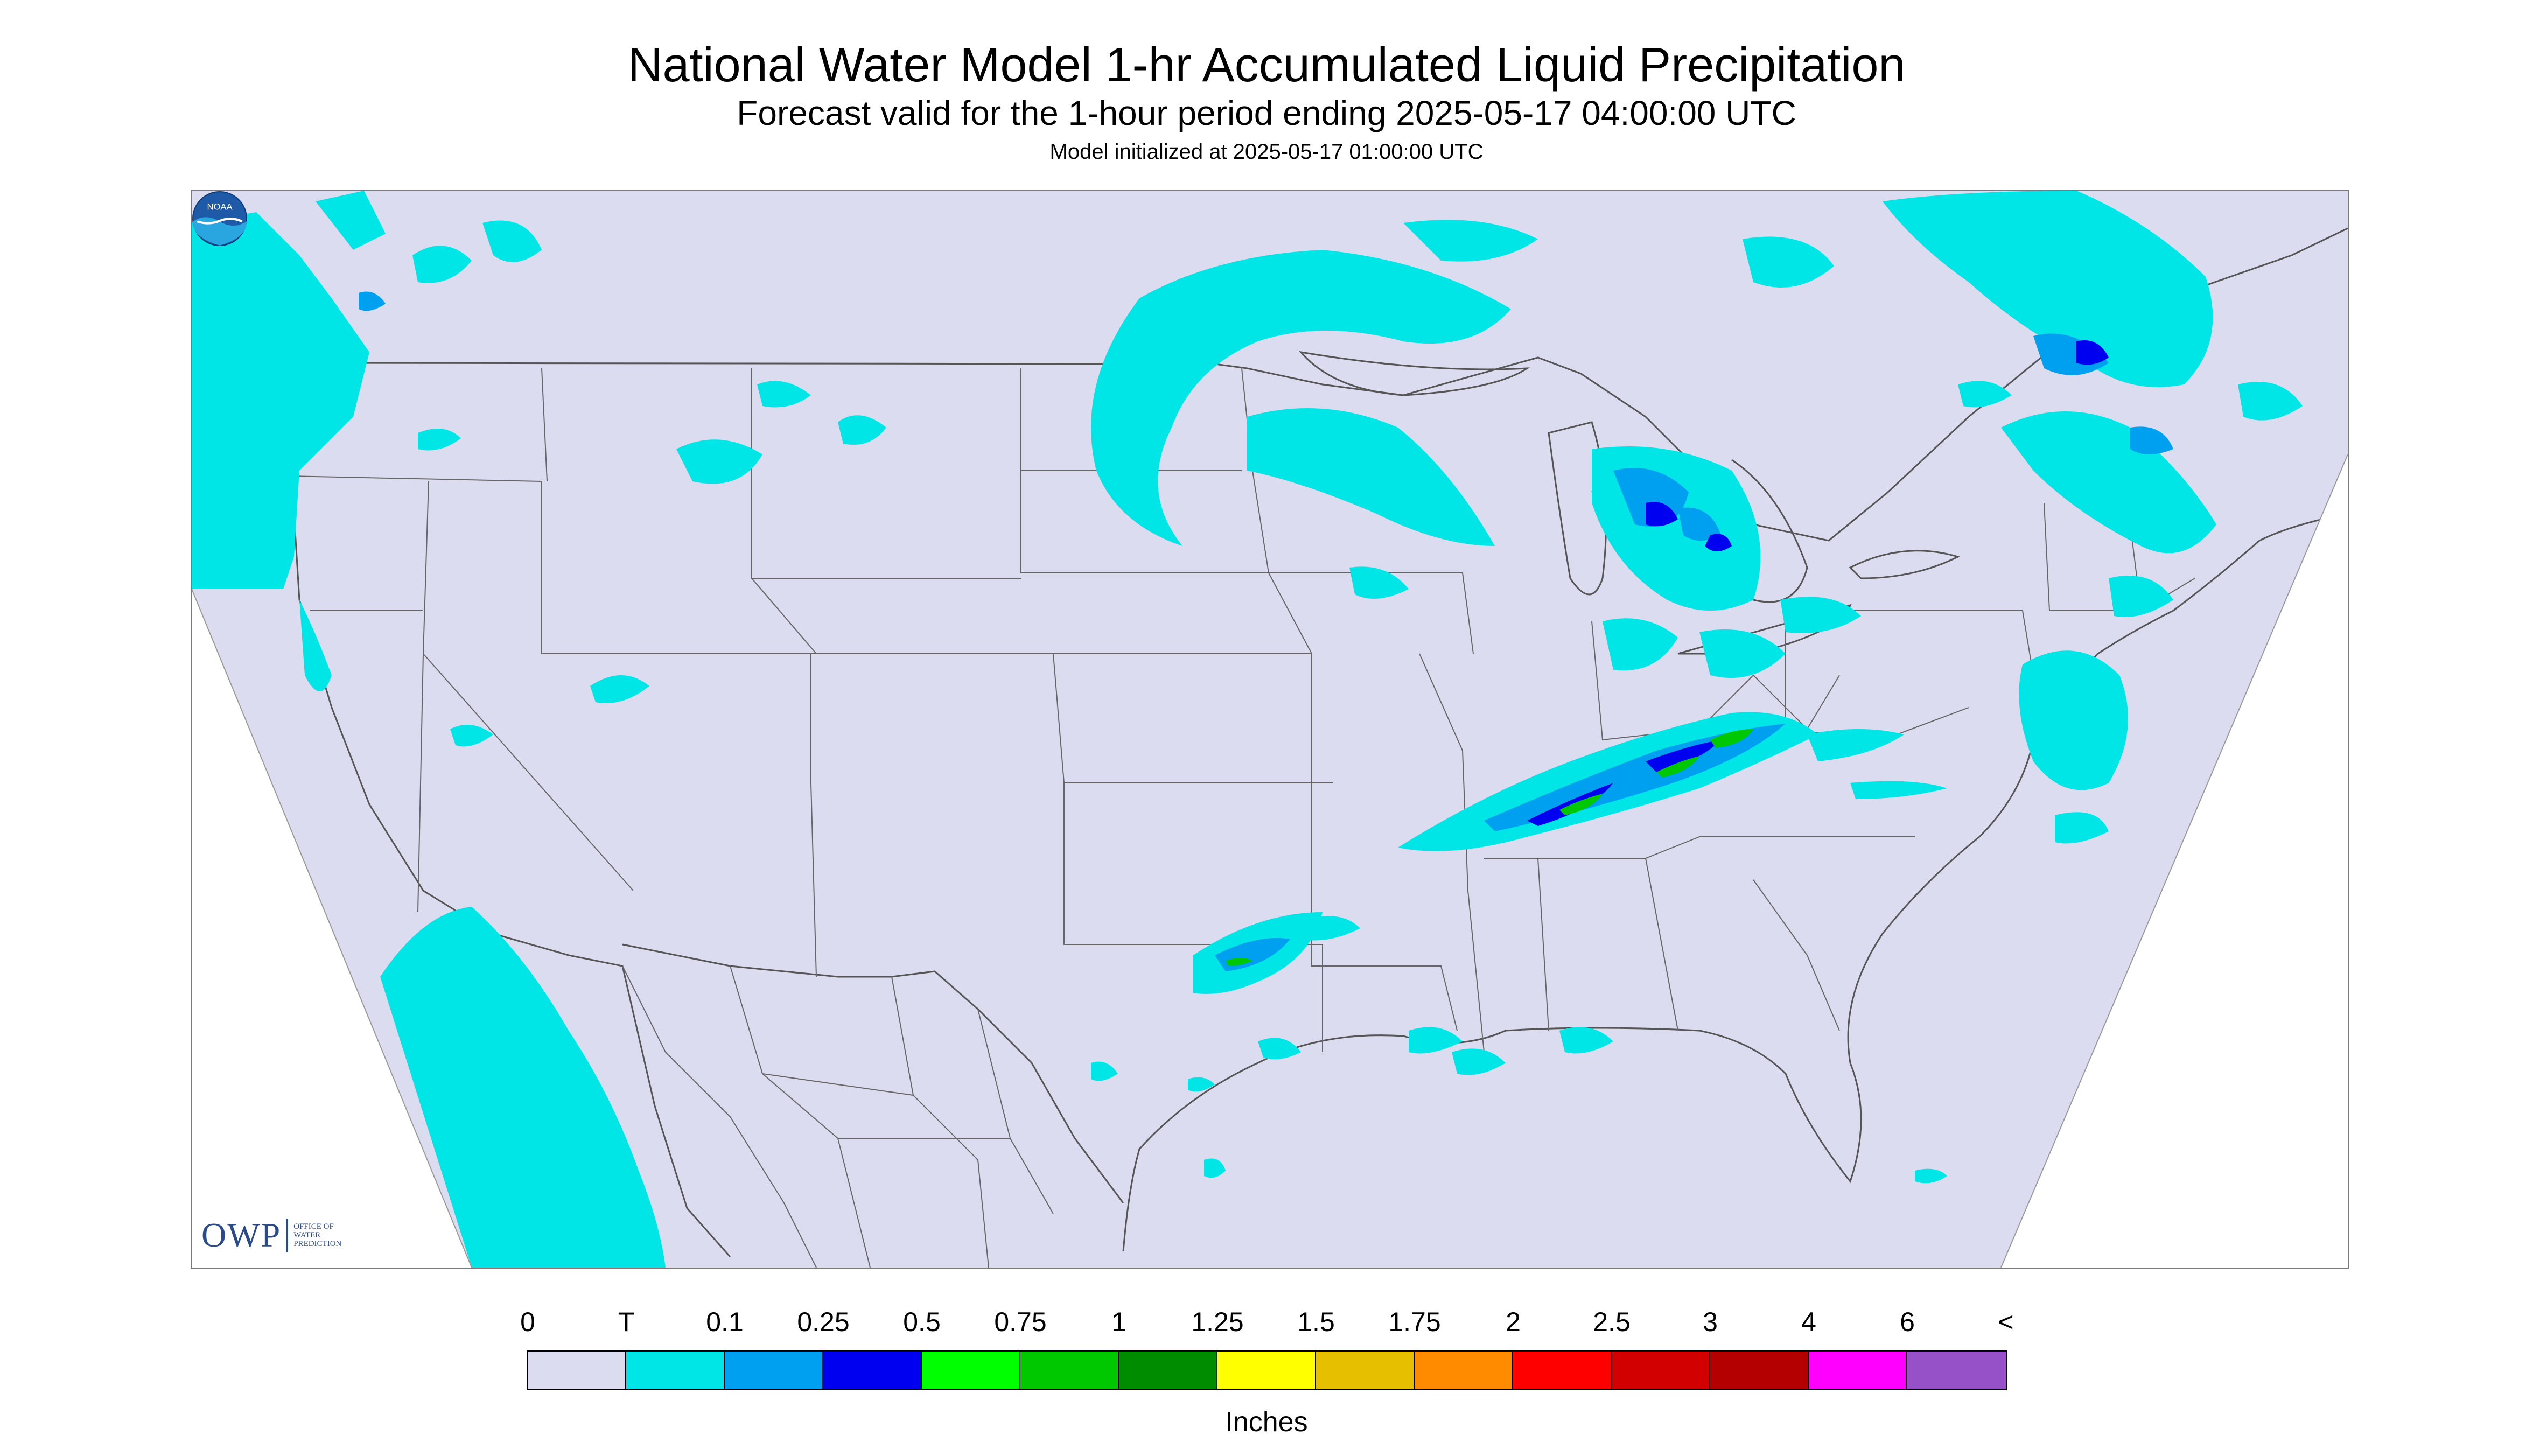  I want to click on noaa-logo-text: NOAA, so click(220, 206).